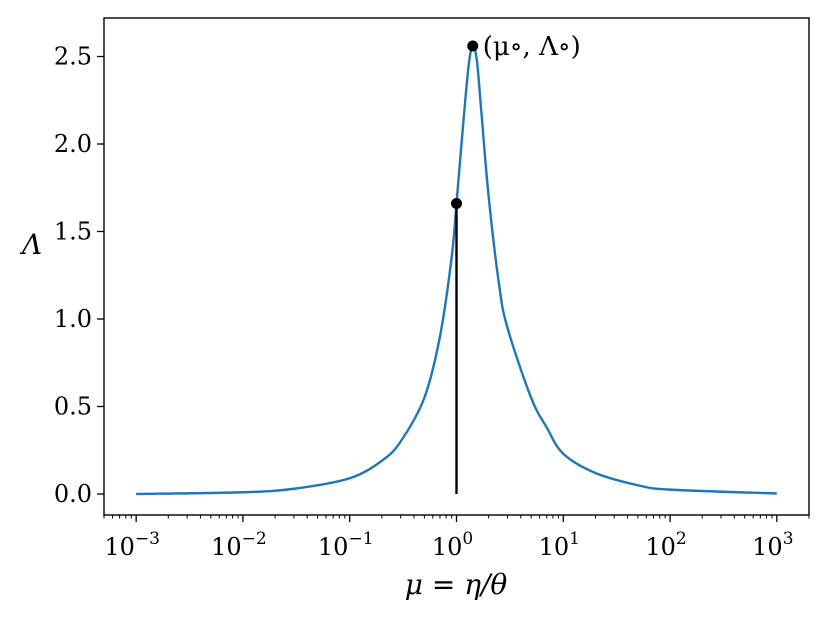 The height and width of the screenshot is (623, 830). Describe the element at coordinates (79, 275) in the screenshot. I see `y-axis: 0.0 0.5 1.0 1.5 2.0 2.5` at that location.